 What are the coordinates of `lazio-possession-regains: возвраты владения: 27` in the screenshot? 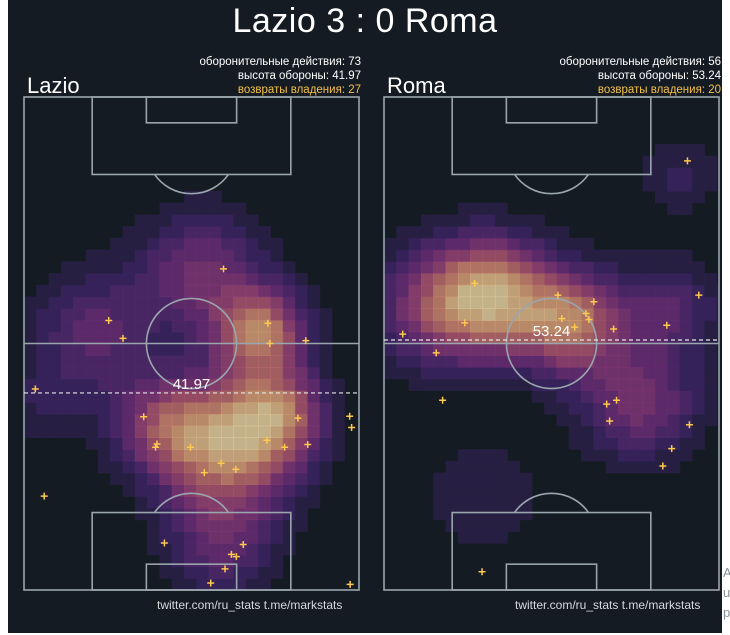 It's located at (299, 90).